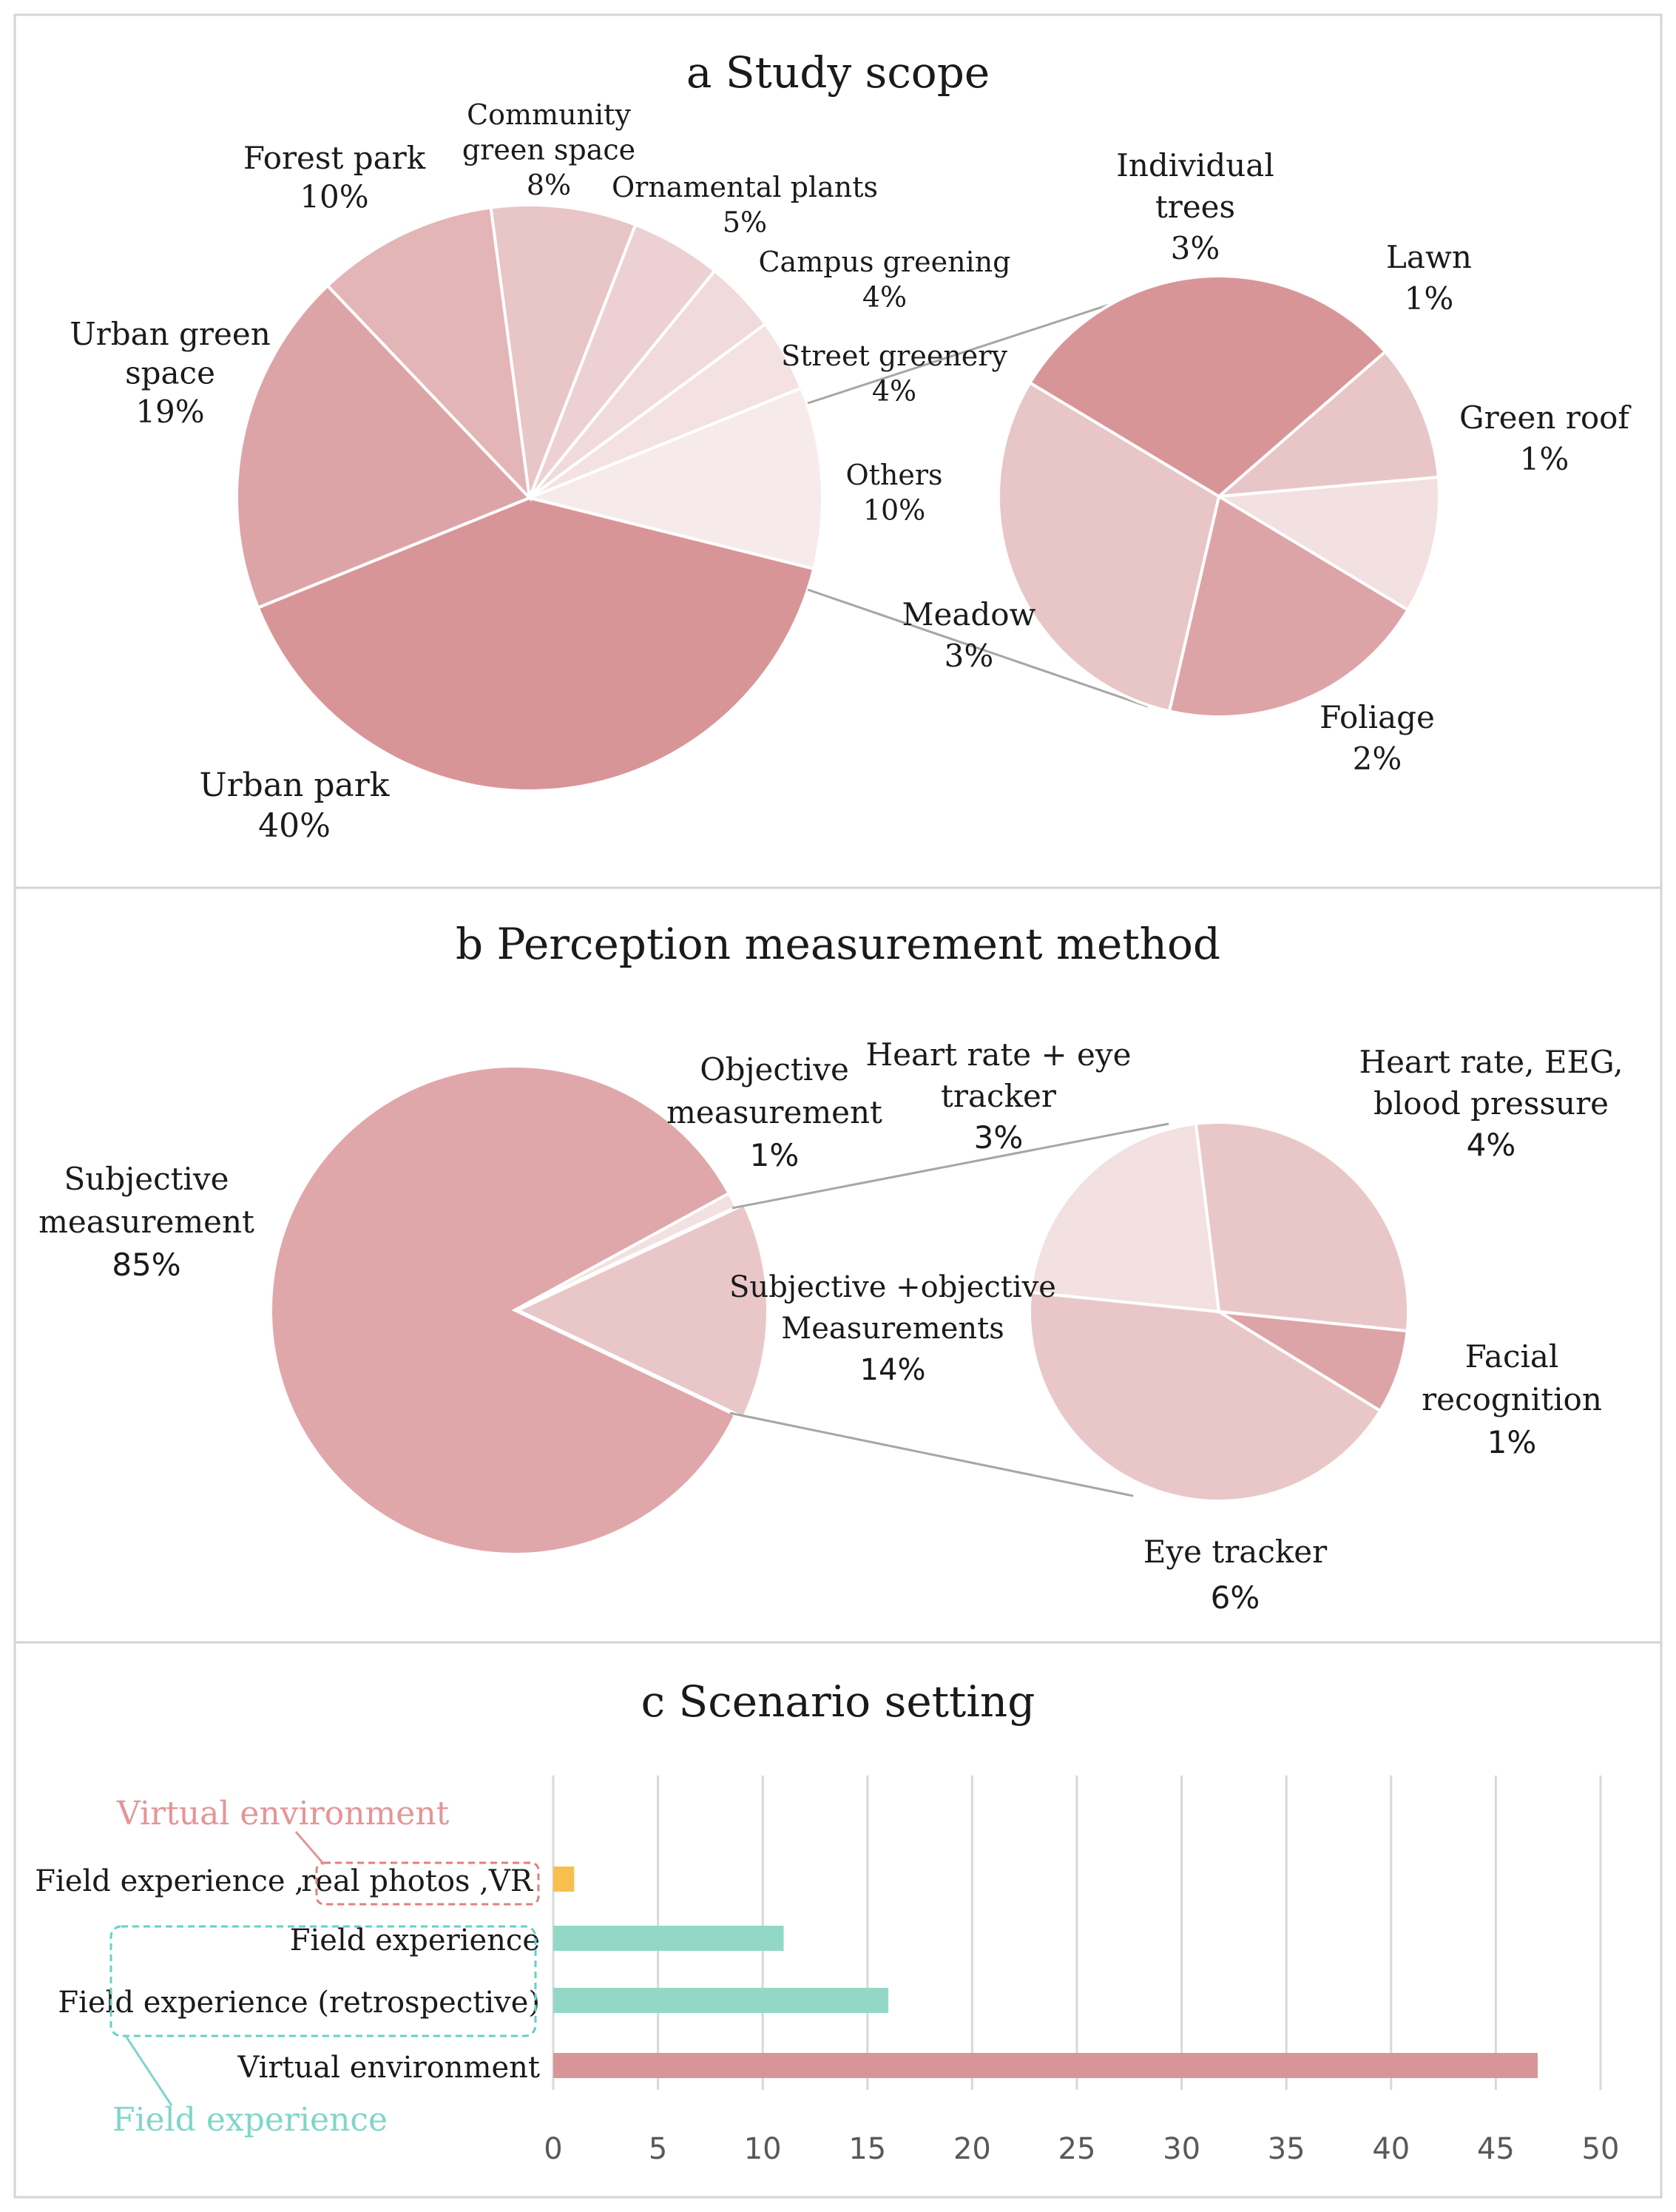 The width and height of the screenshot is (1676, 2212). What do you see at coordinates (334, 177) in the screenshot?
I see `pie-a-label-3: Forest park 10%` at bounding box center [334, 177].